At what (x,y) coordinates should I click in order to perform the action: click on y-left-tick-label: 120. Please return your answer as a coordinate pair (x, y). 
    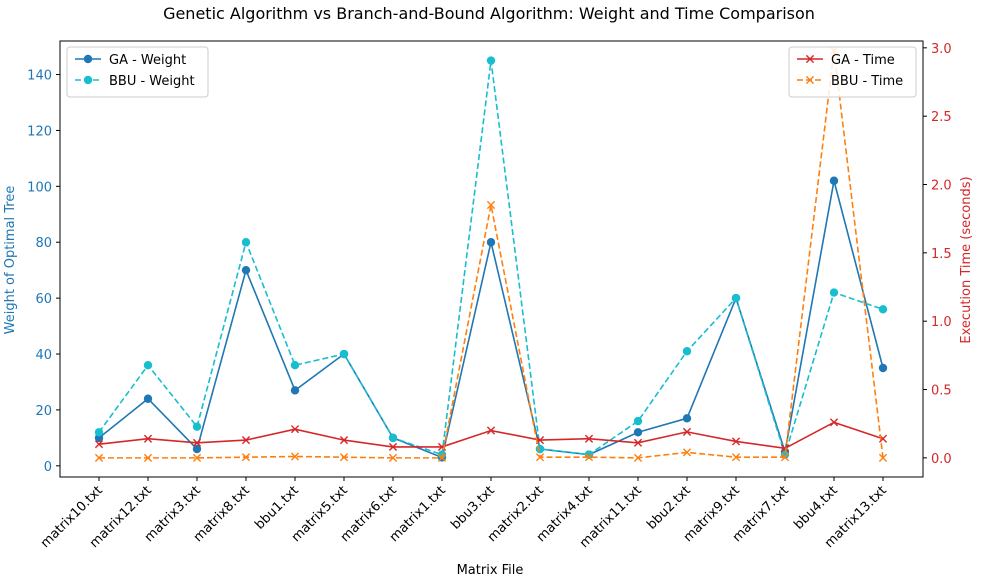
    Looking at the image, I should click on (39, 131).